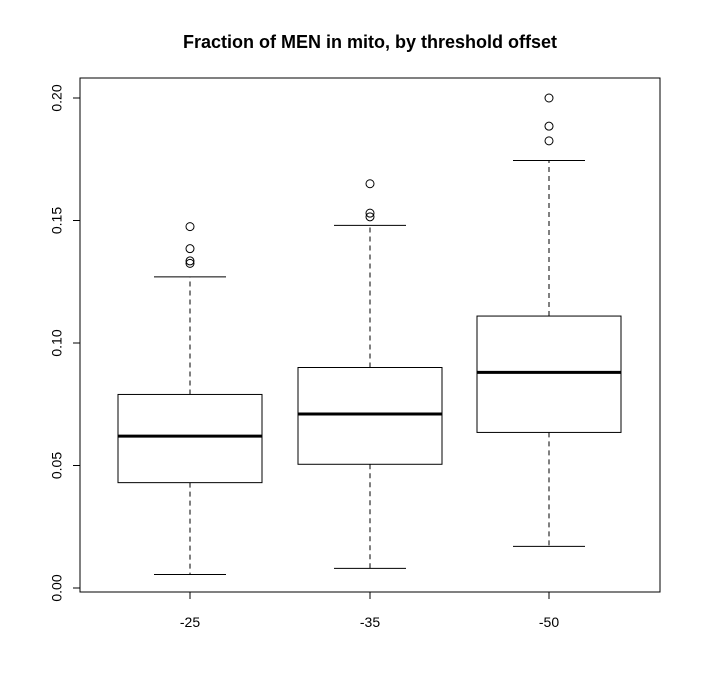  I want to click on x-tick-label: -50, so click(549, 622).